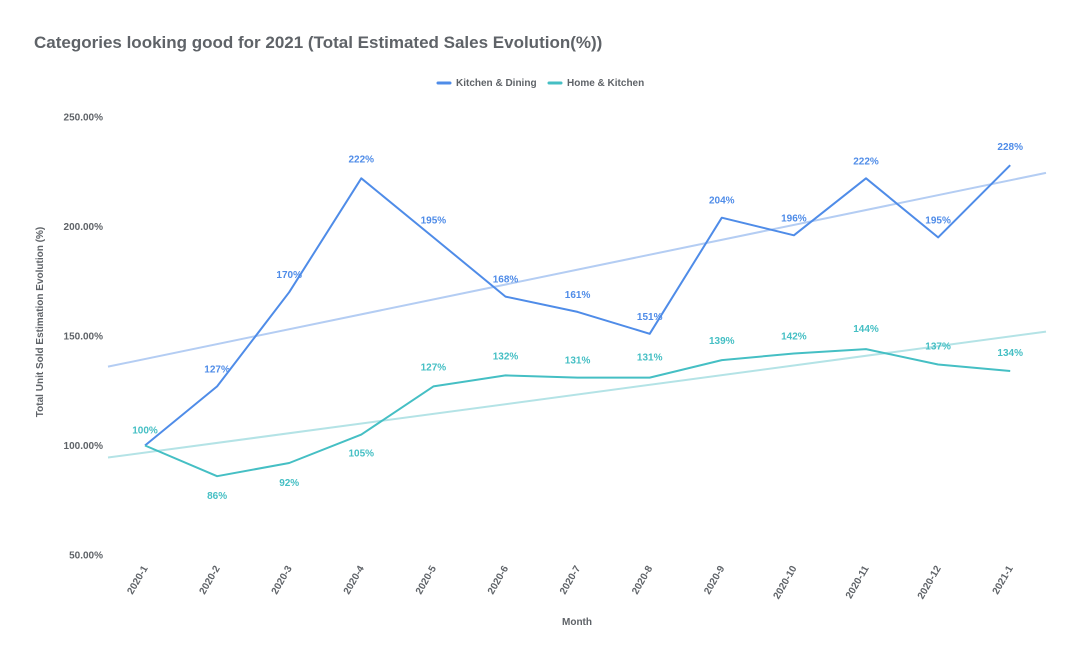 Image resolution: width=1080 pixels, height=661 pixels. What do you see at coordinates (145, 431) in the screenshot?
I see `data-label: 100%` at bounding box center [145, 431].